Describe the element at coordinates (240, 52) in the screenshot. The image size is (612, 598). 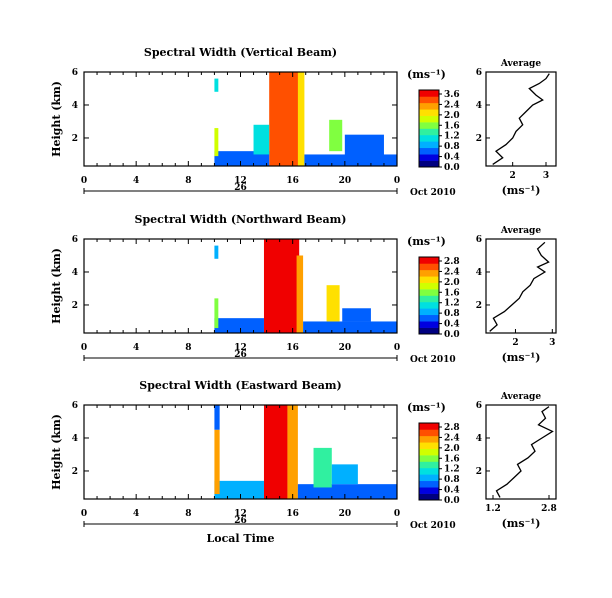
I see `chart-title: Spectral Width (Vertical Beam)` at that location.